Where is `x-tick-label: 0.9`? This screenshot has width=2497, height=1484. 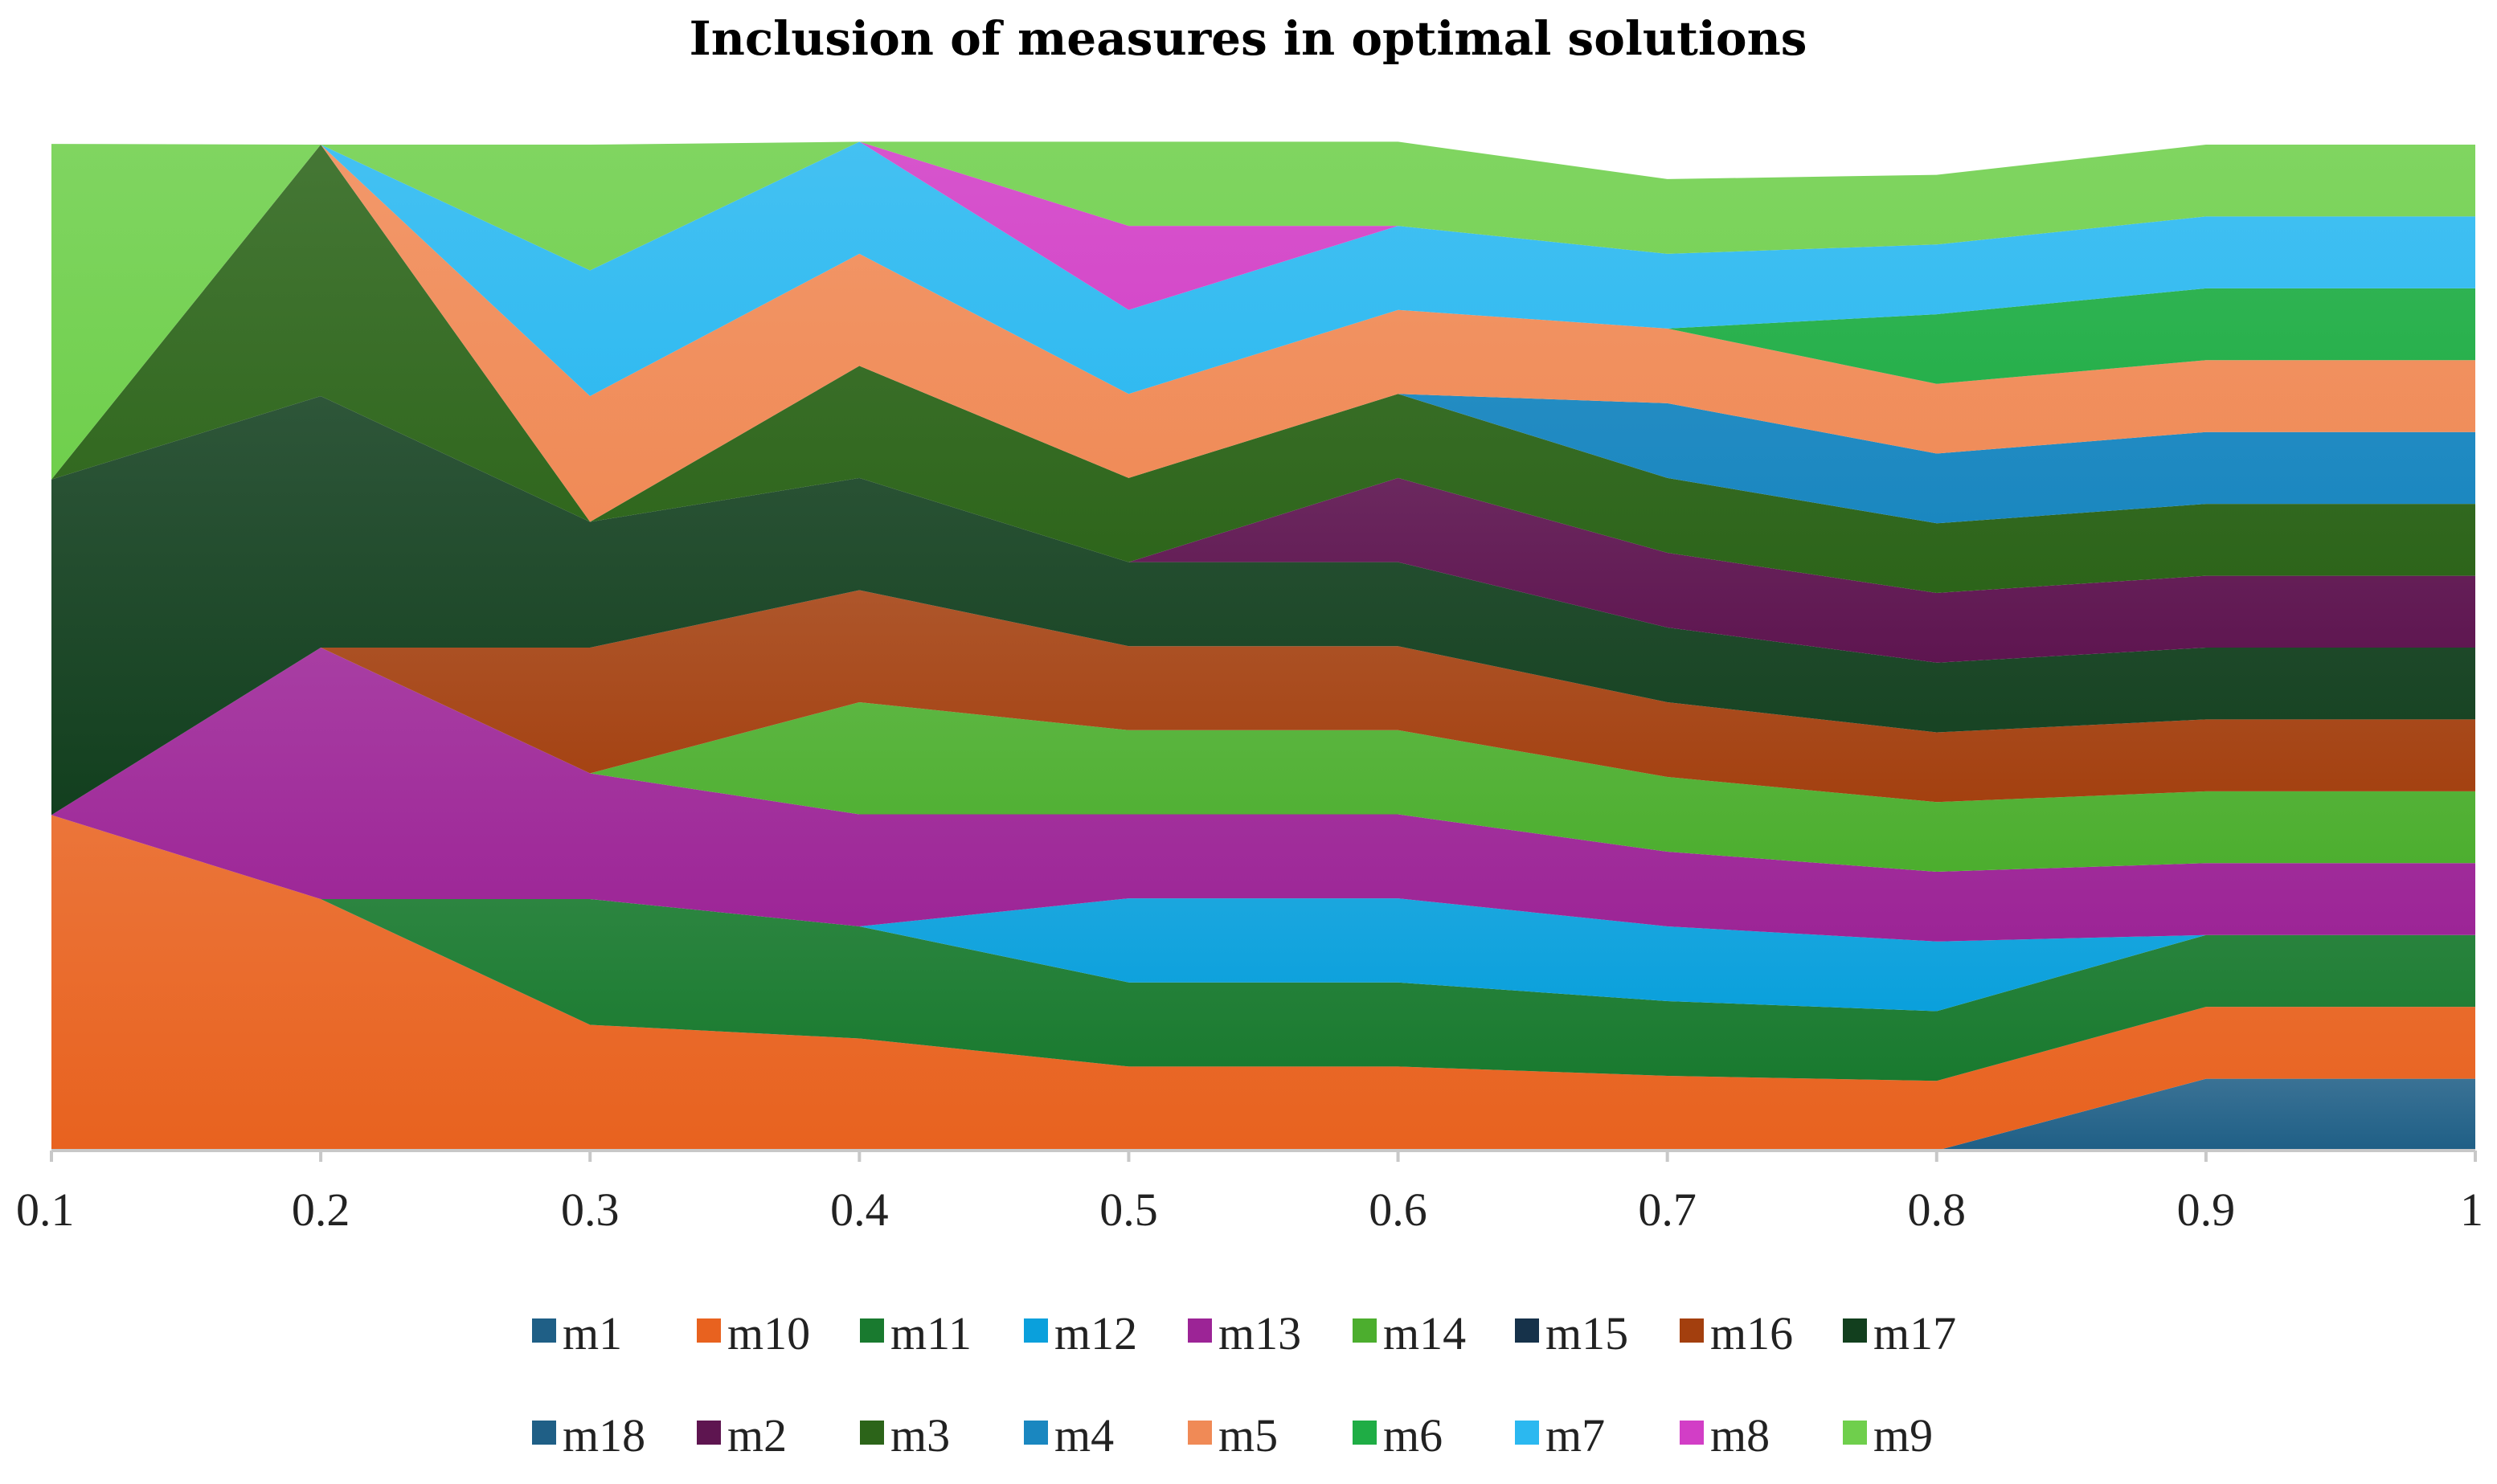 x-tick-label: 0.9 is located at coordinates (2206, 1210).